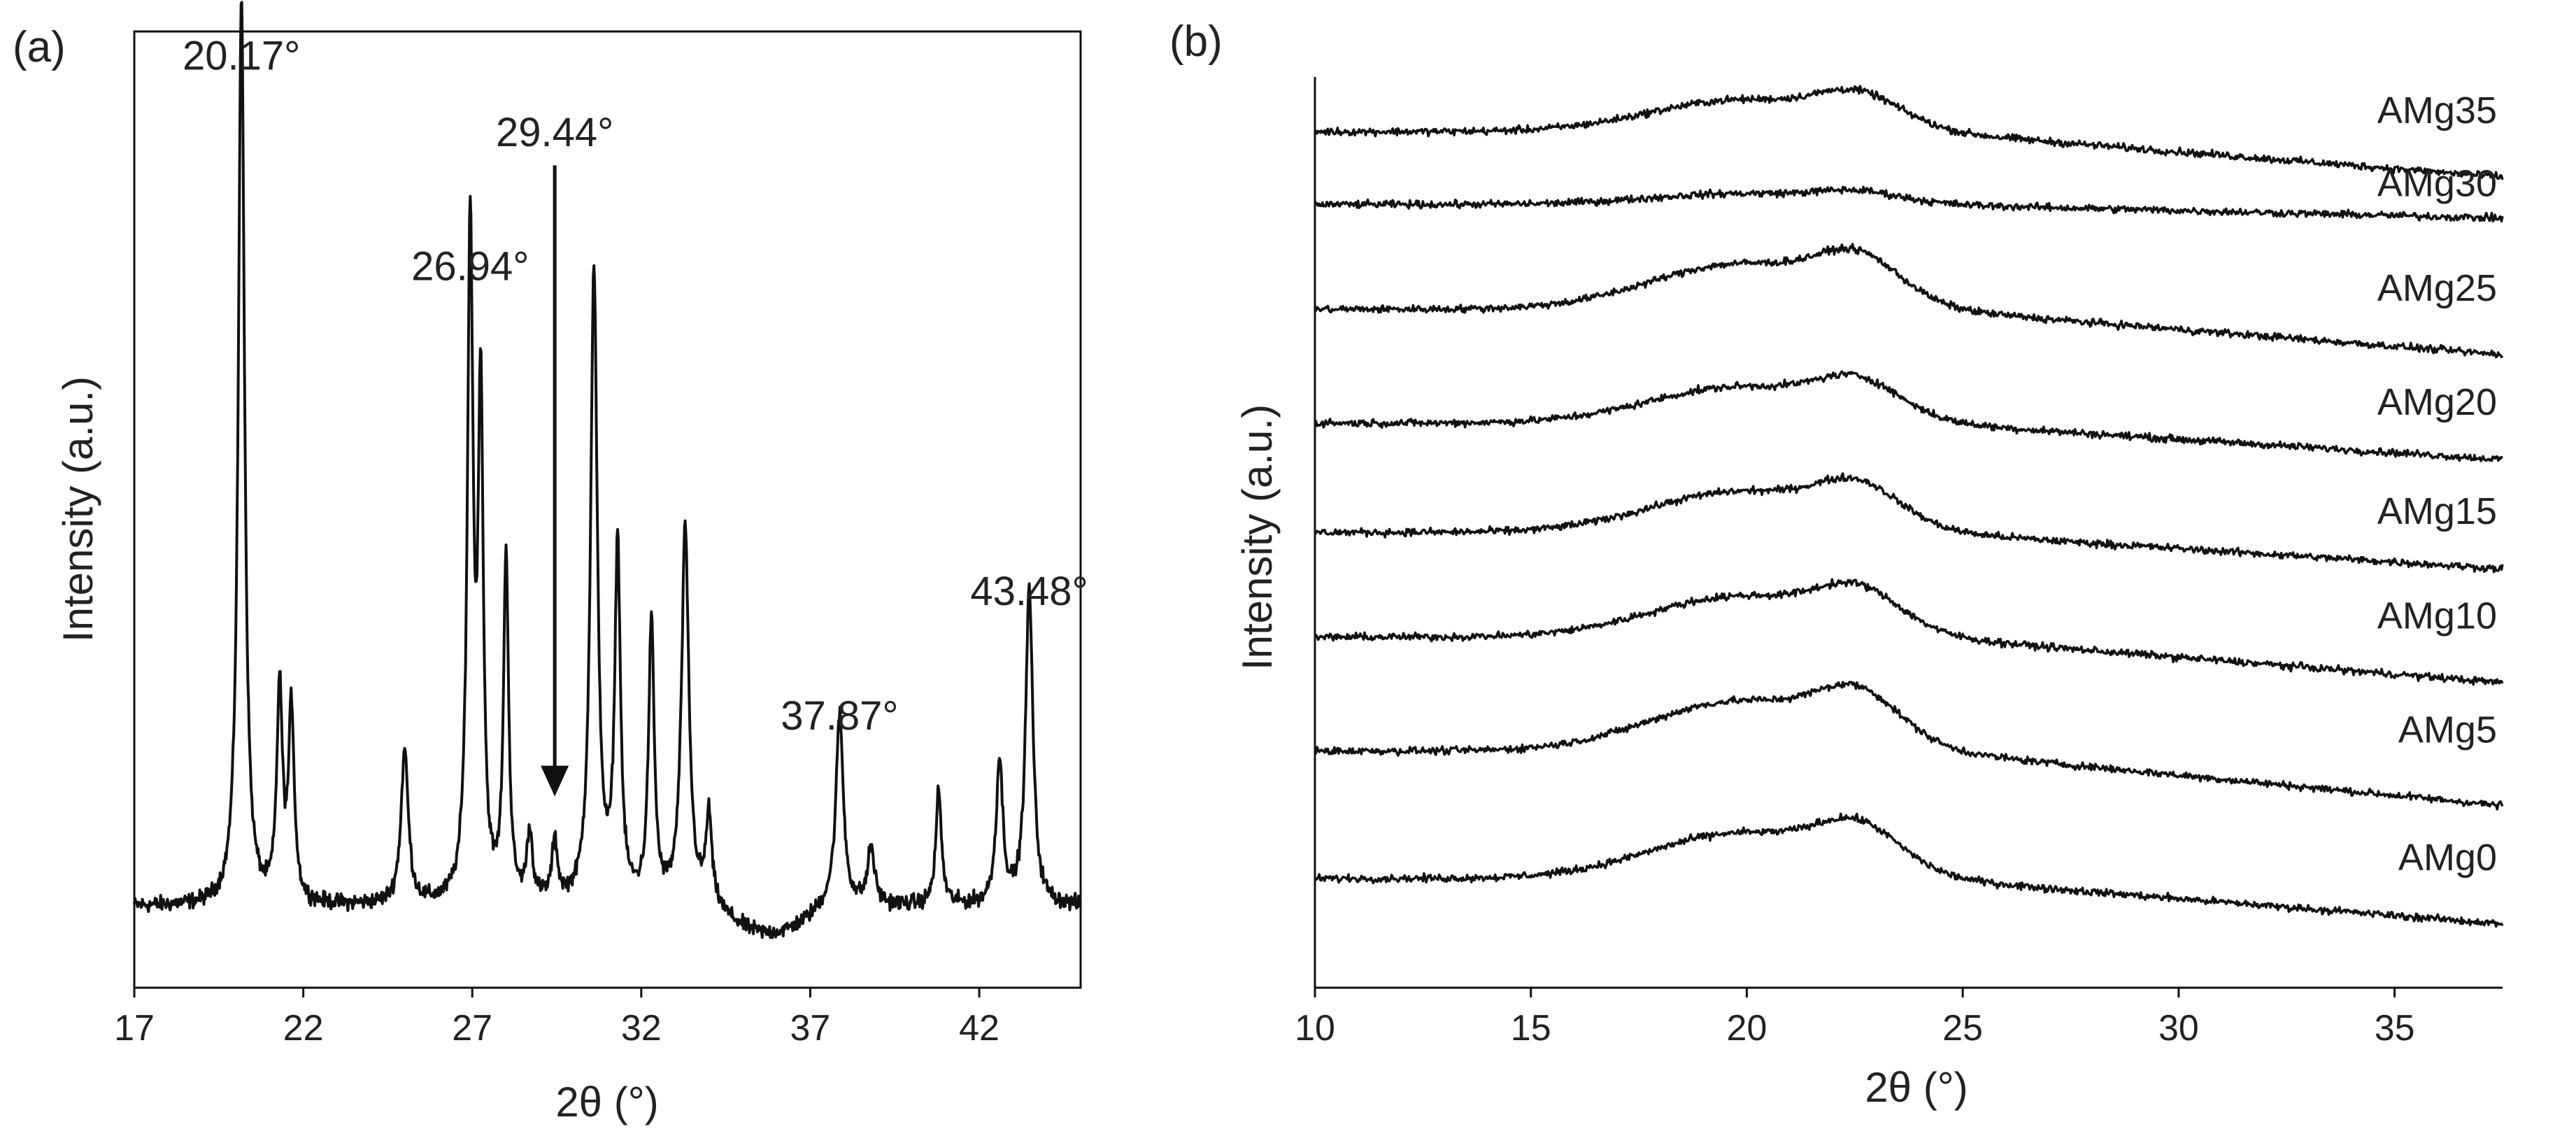 The height and width of the screenshot is (1136, 2576). What do you see at coordinates (1962, 1028) in the screenshot?
I see `panel-b-x-tick-label: 25` at bounding box center [1962, 1028].